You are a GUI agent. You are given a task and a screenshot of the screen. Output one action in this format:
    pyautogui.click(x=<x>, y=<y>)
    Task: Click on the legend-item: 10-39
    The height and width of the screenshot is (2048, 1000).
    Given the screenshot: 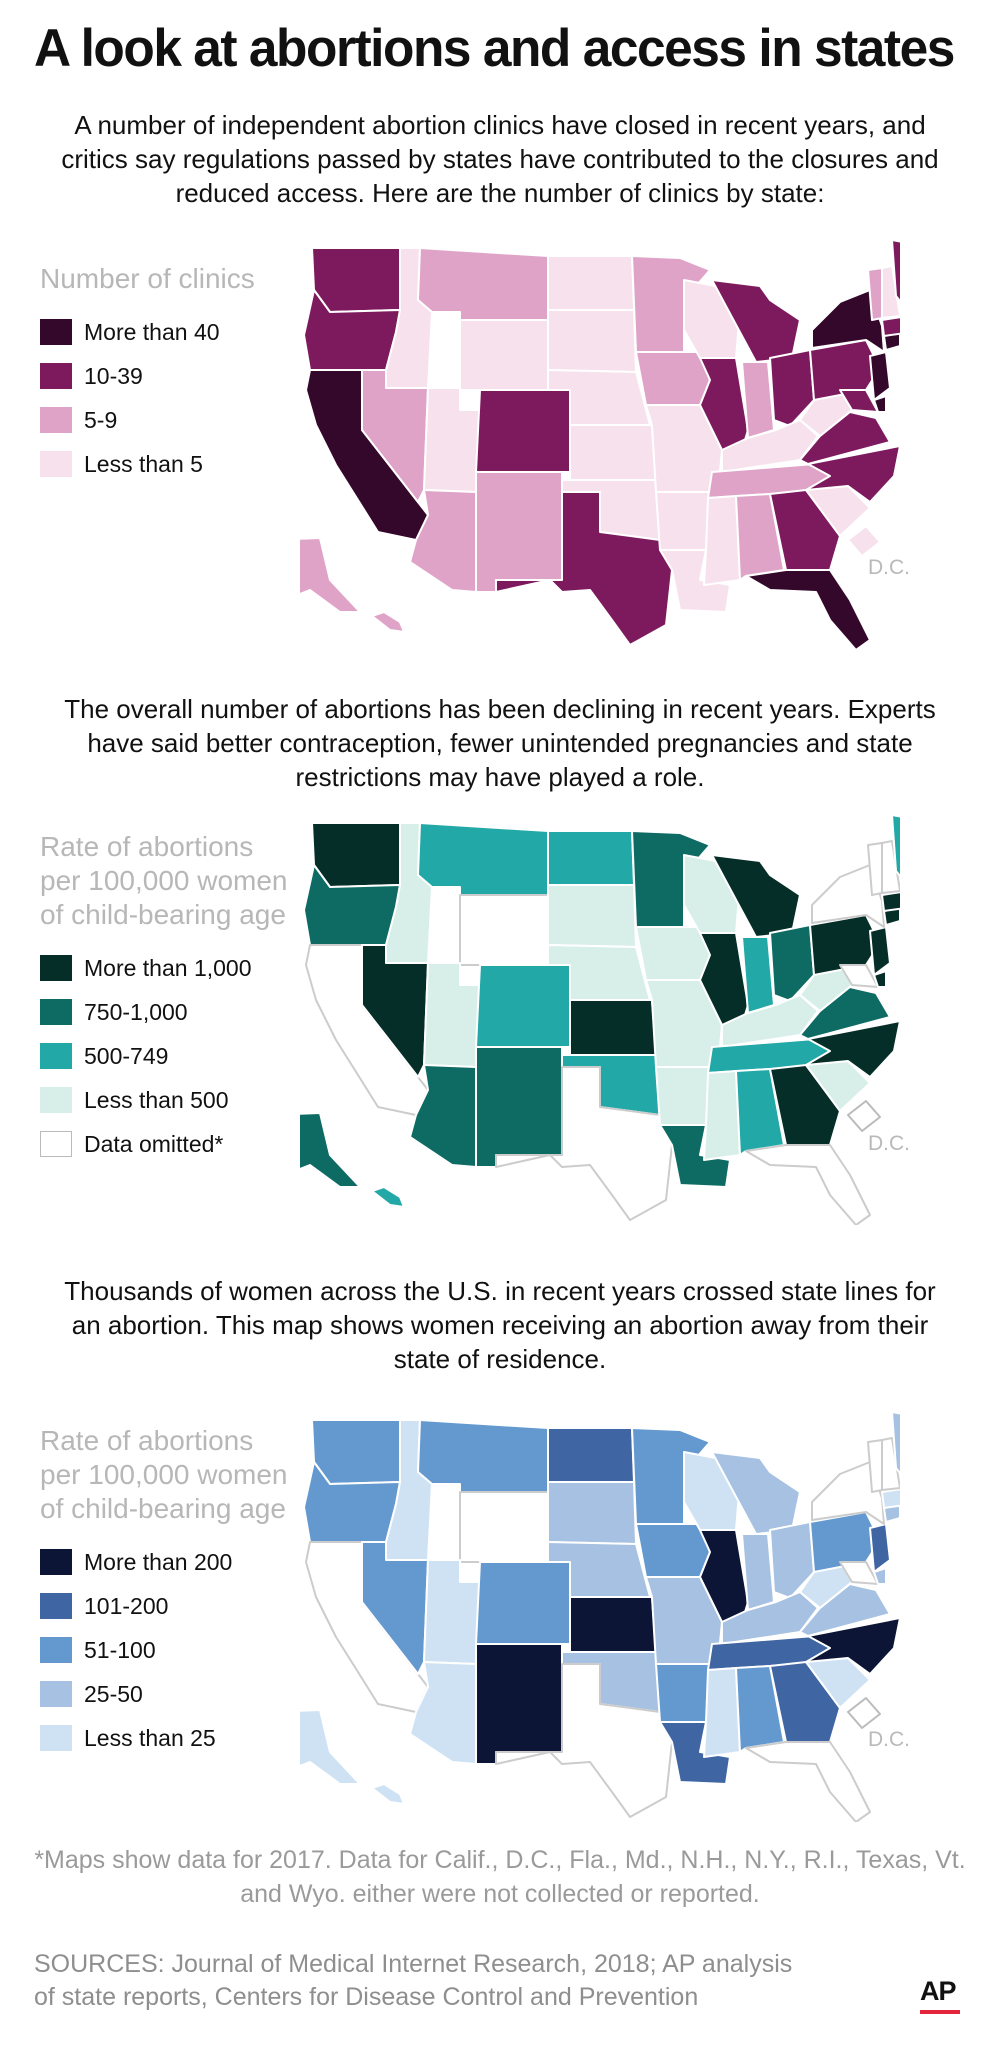 What is the action you would take?
    pyautogui.click(x=147, y=376)
    